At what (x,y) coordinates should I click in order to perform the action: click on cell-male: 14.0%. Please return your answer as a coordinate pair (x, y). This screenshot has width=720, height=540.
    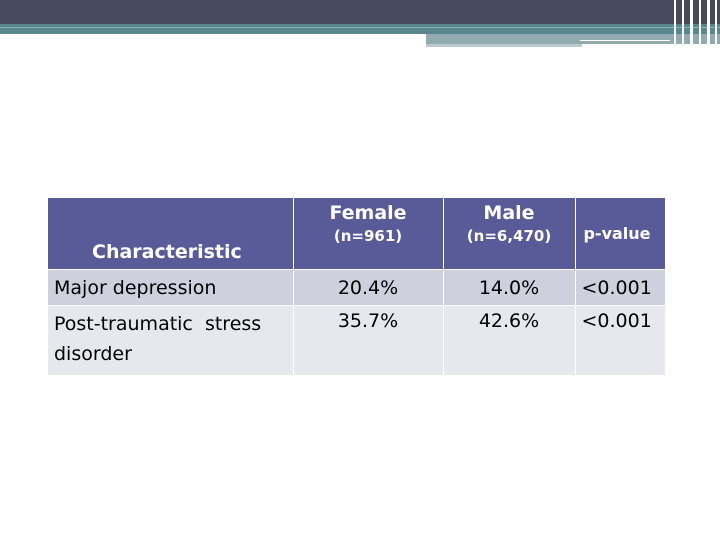
    Looking at the image, I should click on (509, 287).